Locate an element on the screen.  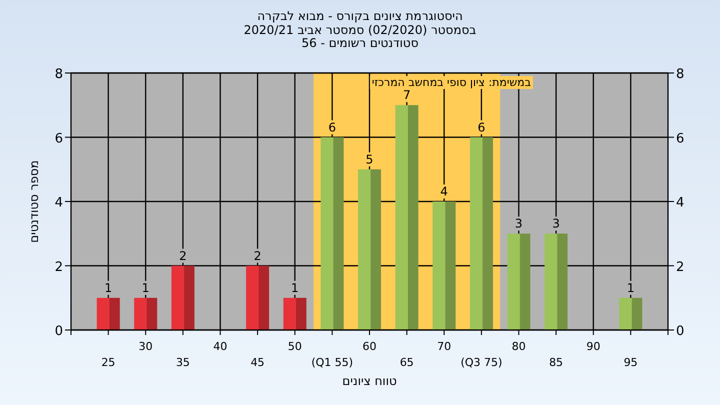
data-label: 5 is located at coordinates (370, 159).